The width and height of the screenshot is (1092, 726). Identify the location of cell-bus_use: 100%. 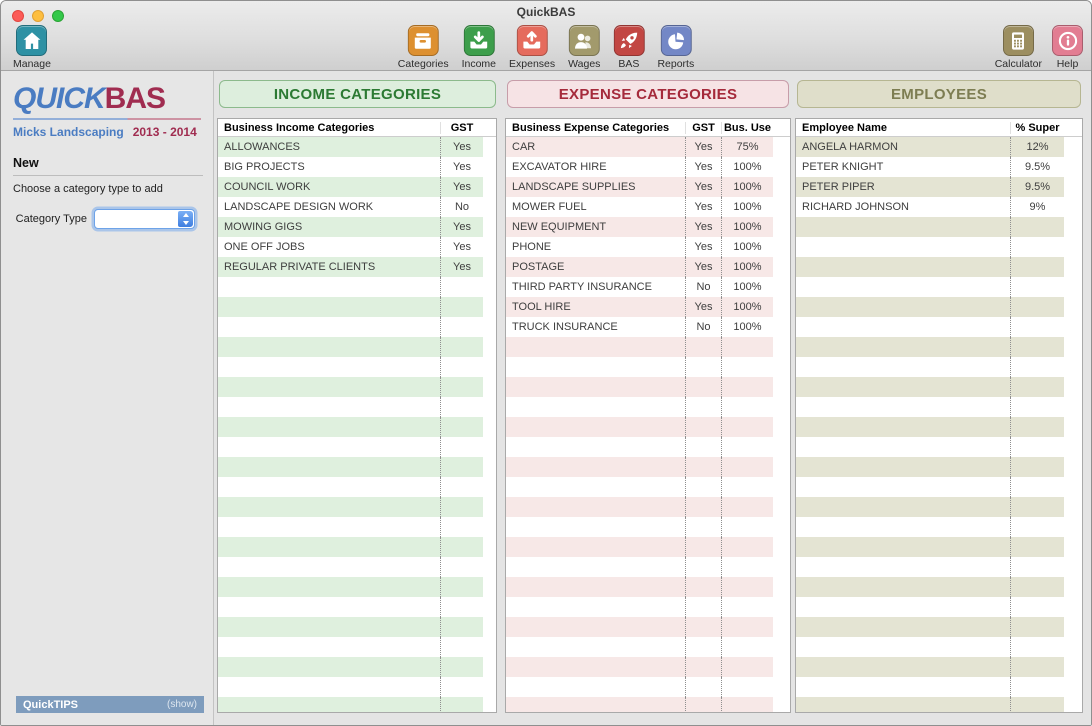
(747, 247).